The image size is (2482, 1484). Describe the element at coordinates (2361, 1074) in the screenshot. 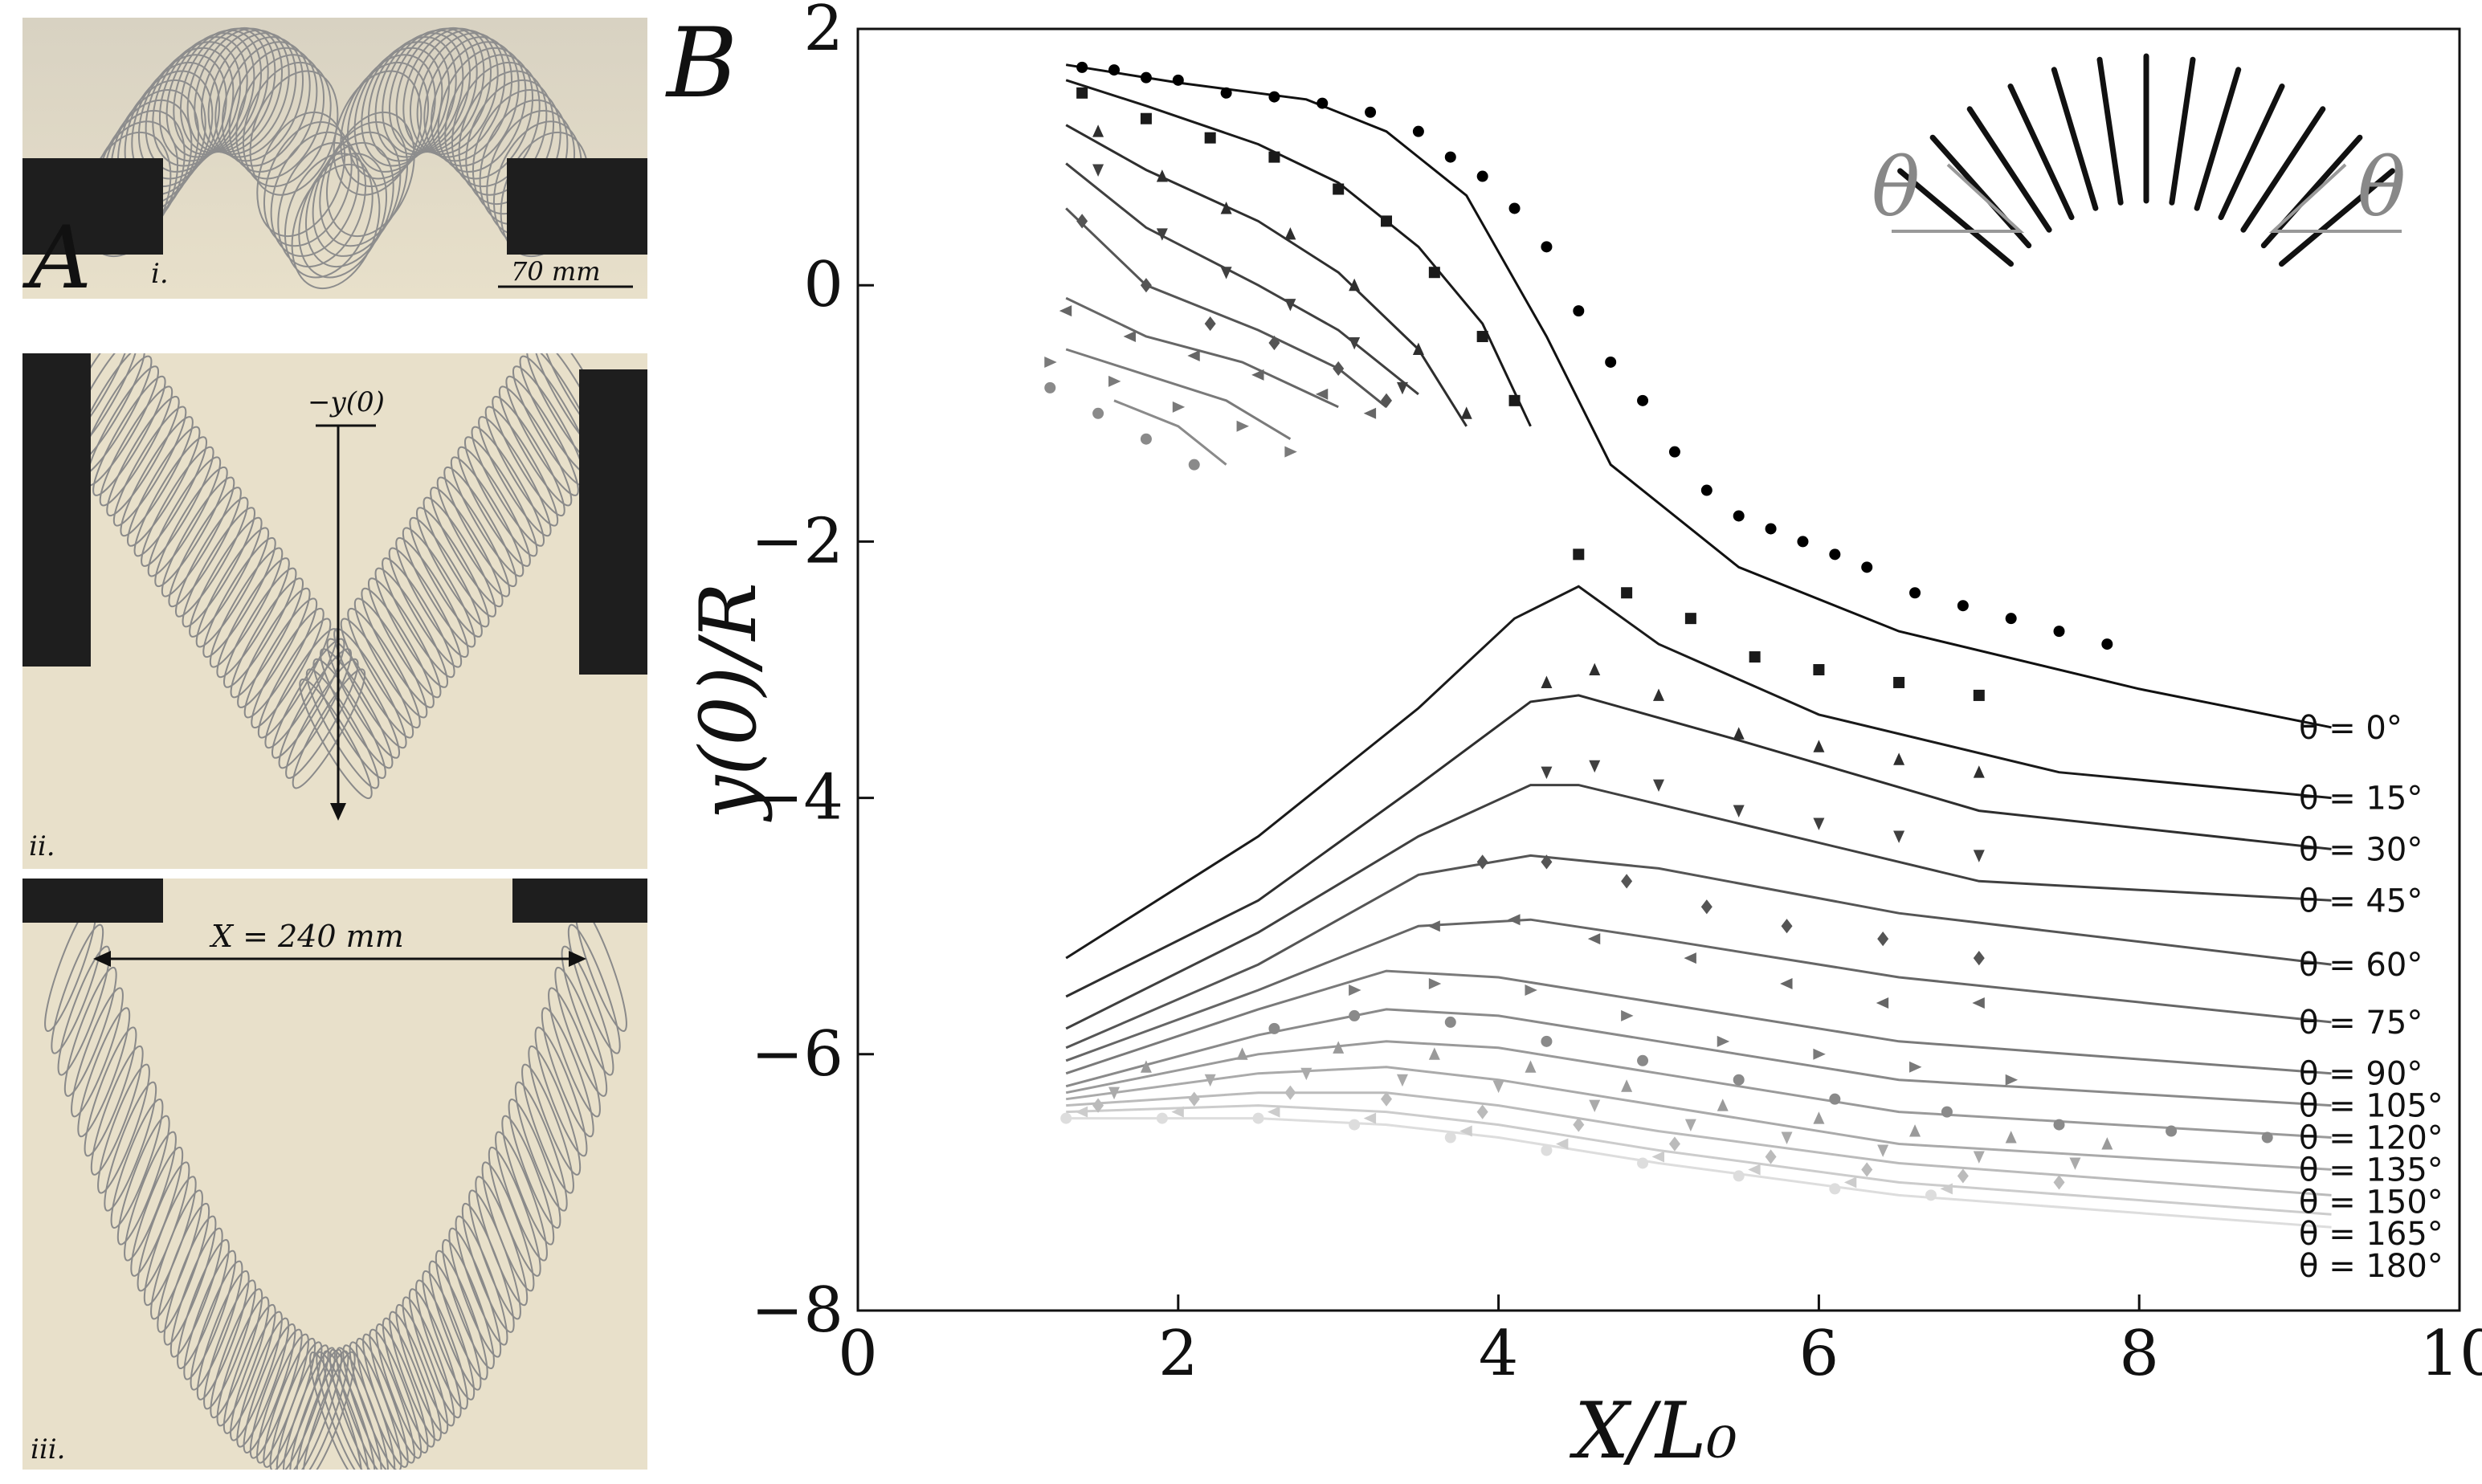

I see `theta-label: θ = 90°` at that location.